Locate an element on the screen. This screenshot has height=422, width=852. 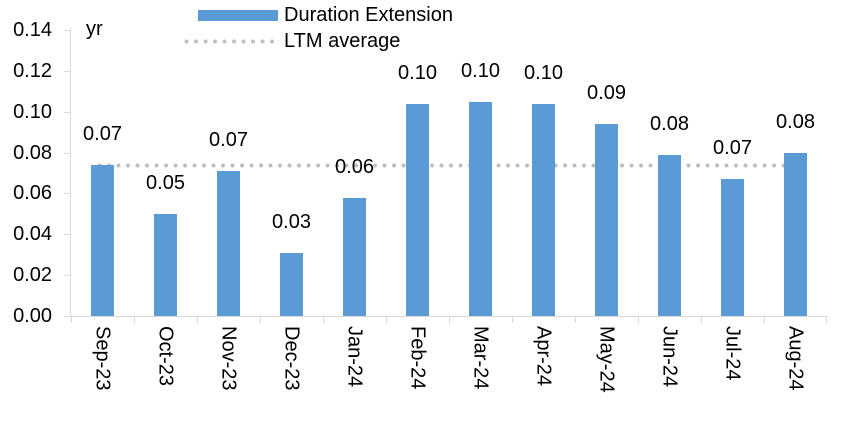
x-axis-label: May-24 is located at coordinates (606, 359).